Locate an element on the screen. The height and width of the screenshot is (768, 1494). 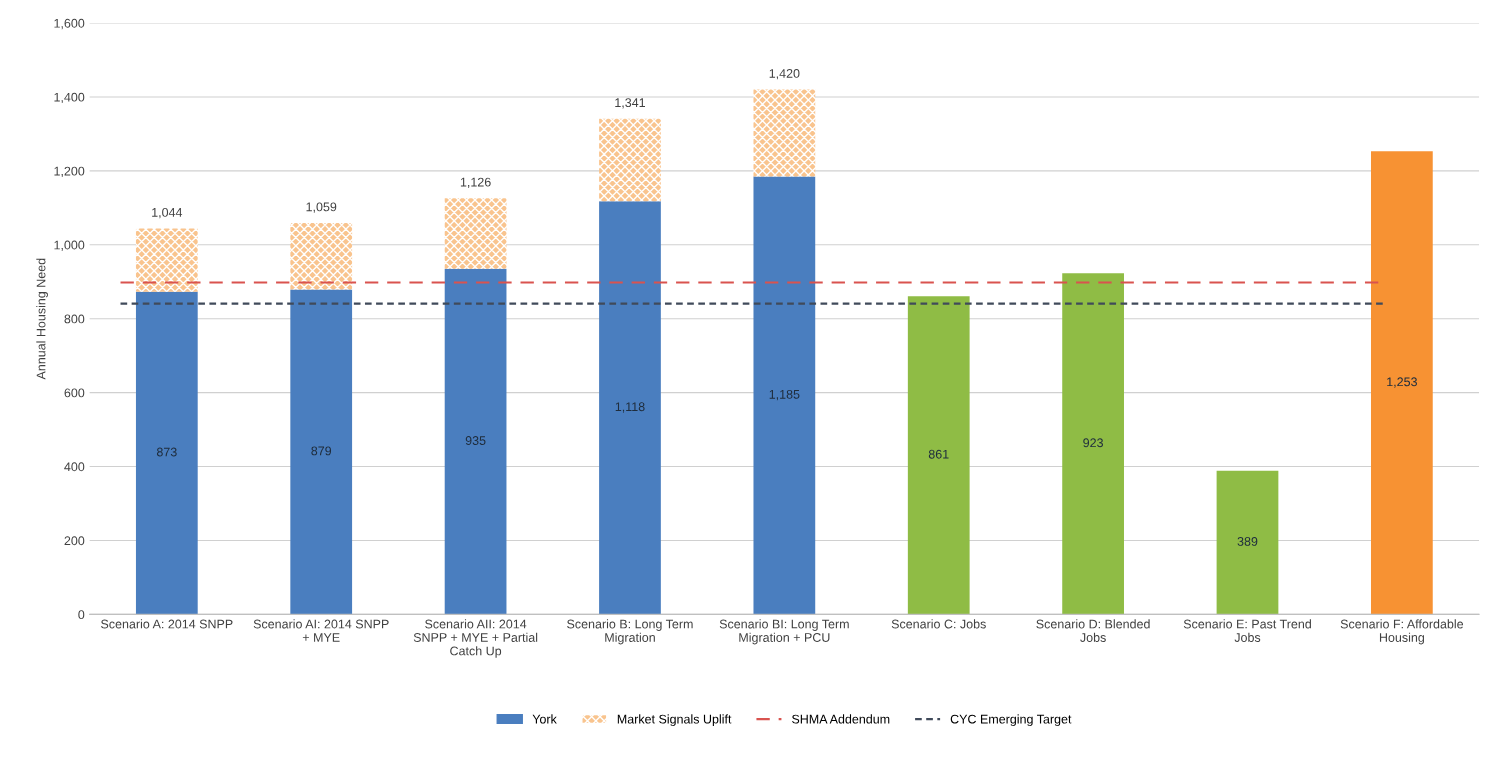
data-label: 1,185 is located at coordinates (784, 395).